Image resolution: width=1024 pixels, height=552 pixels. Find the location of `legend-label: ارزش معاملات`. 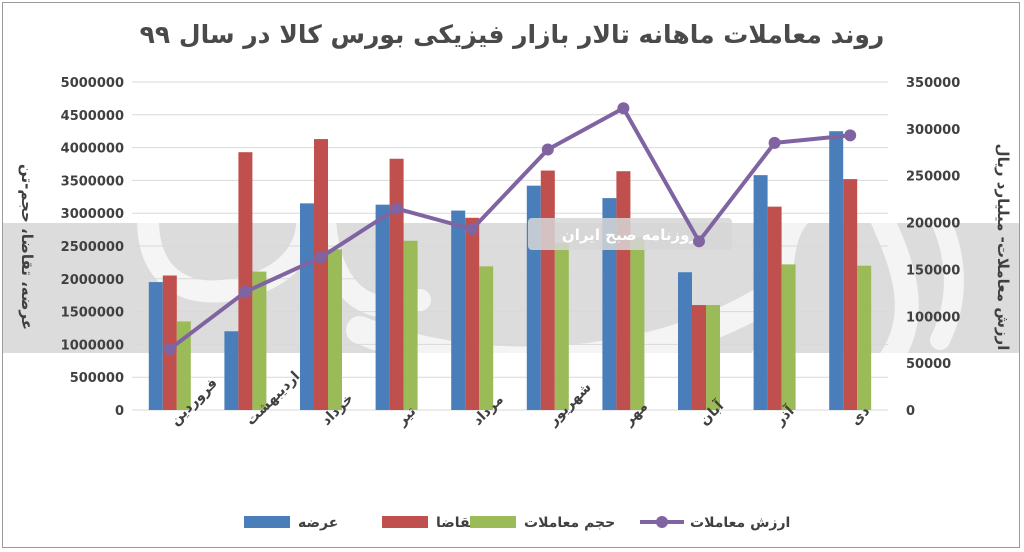

legend-label: ارزش معاملات is located at coordinates (740, 523).